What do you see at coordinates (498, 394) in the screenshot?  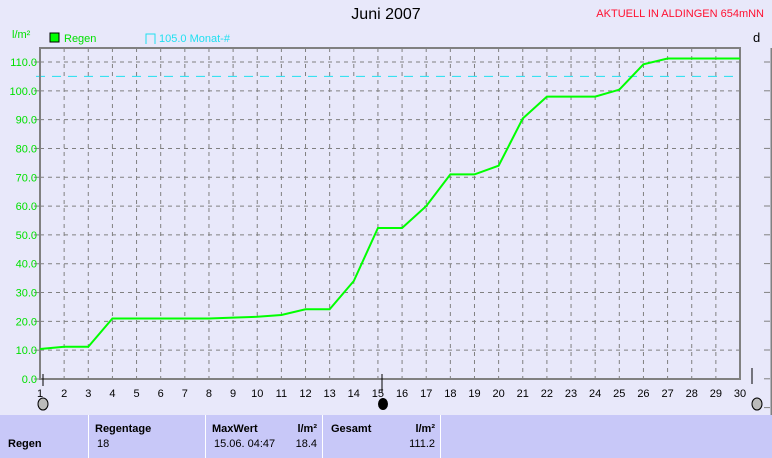 I see `x-tick-label: 20` at bounding box center [498, 394].